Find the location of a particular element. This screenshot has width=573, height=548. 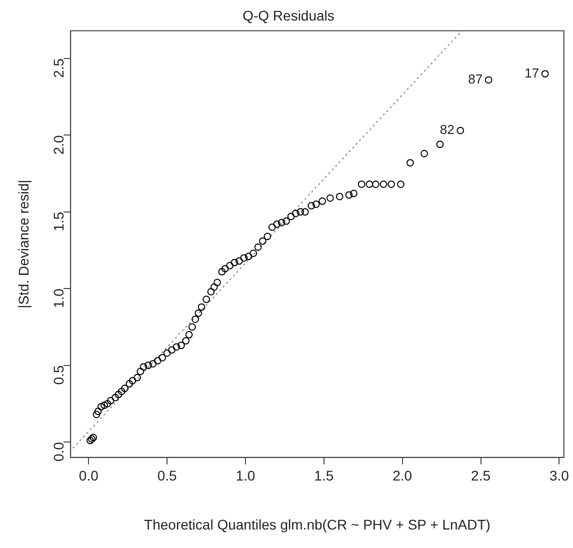

y-tick-label: 1.5 is located at coordinates (58, 222).